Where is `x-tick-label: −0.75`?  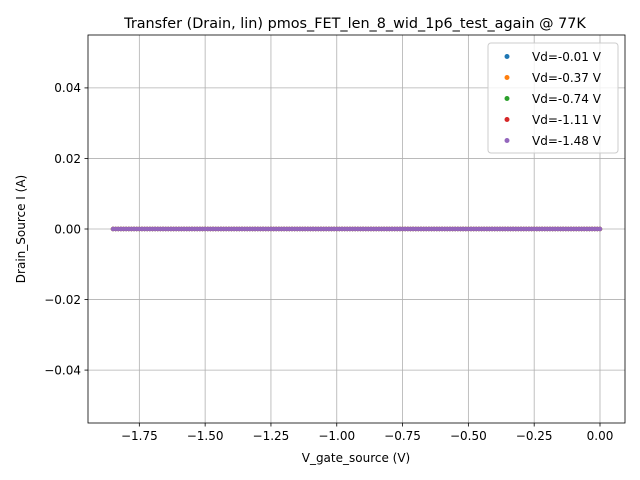 x-tick-label: −0.75 is located at coordinates (402, 436).